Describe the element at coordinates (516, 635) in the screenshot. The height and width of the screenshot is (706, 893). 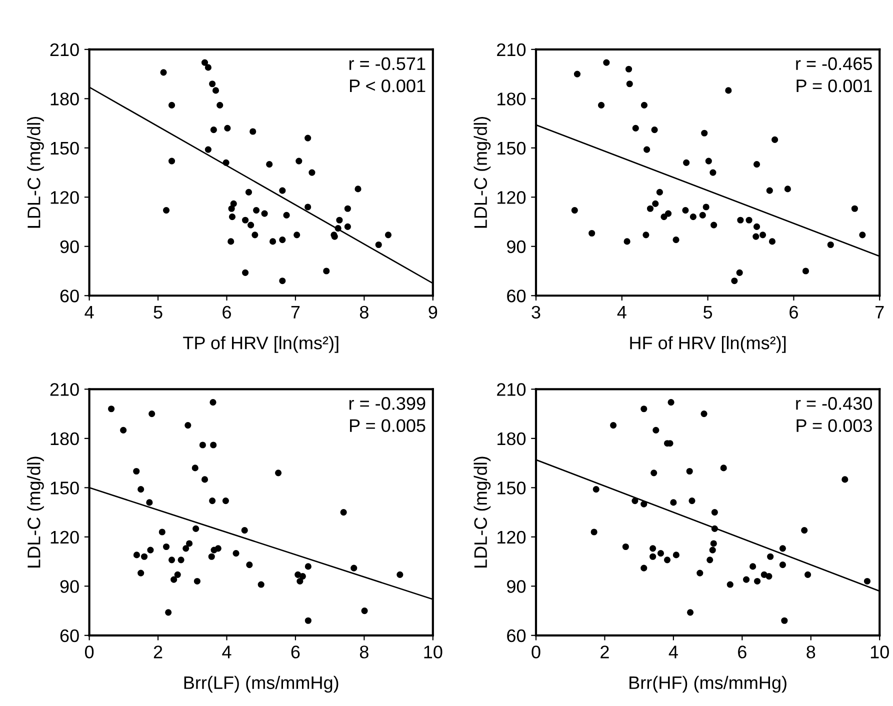
I see `y-tick-label: 60` at that location.